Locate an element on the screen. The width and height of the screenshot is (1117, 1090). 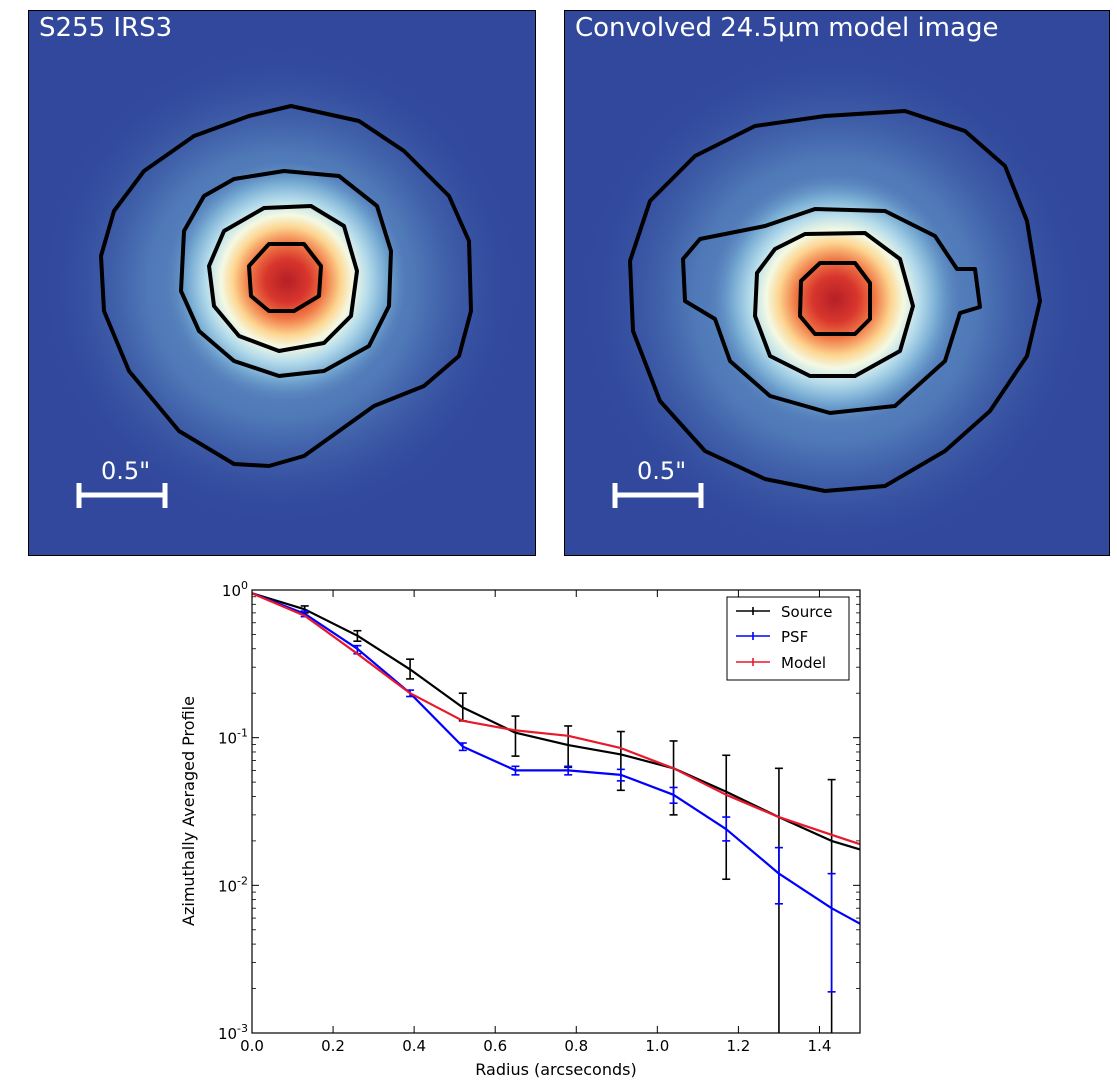
x-tick-label: 1.4 is located at coordinates (820, 1046).